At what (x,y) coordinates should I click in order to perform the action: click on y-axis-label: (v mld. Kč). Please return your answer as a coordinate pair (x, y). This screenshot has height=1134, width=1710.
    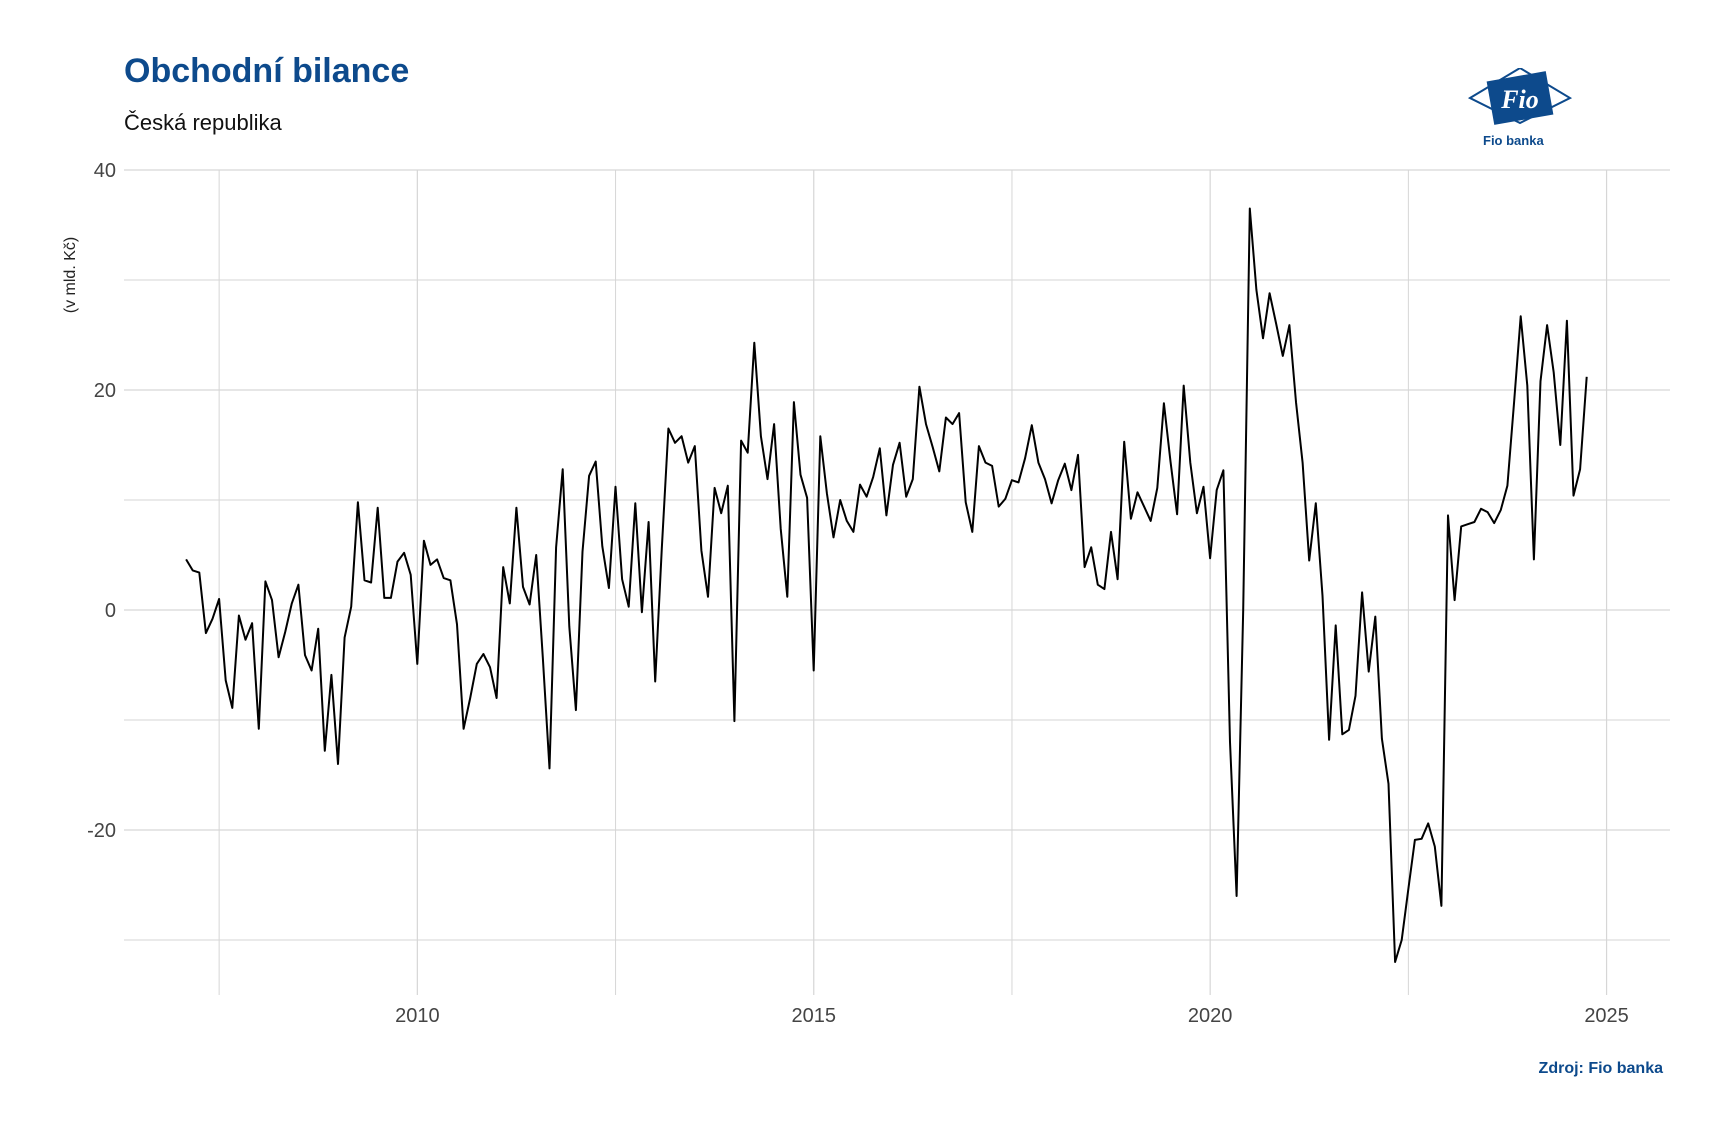
    Looking at the image, I should click on (70, 275).